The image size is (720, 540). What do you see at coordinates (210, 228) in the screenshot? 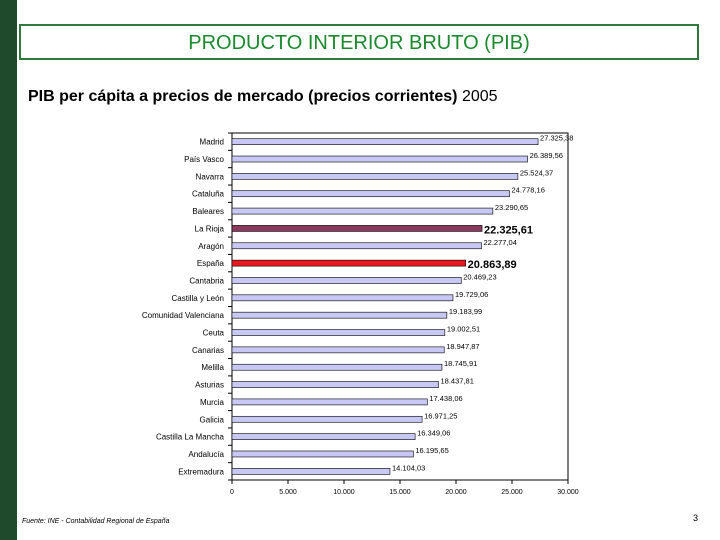
I see `category-label: La Rioja` at bounding box center [210, 228].